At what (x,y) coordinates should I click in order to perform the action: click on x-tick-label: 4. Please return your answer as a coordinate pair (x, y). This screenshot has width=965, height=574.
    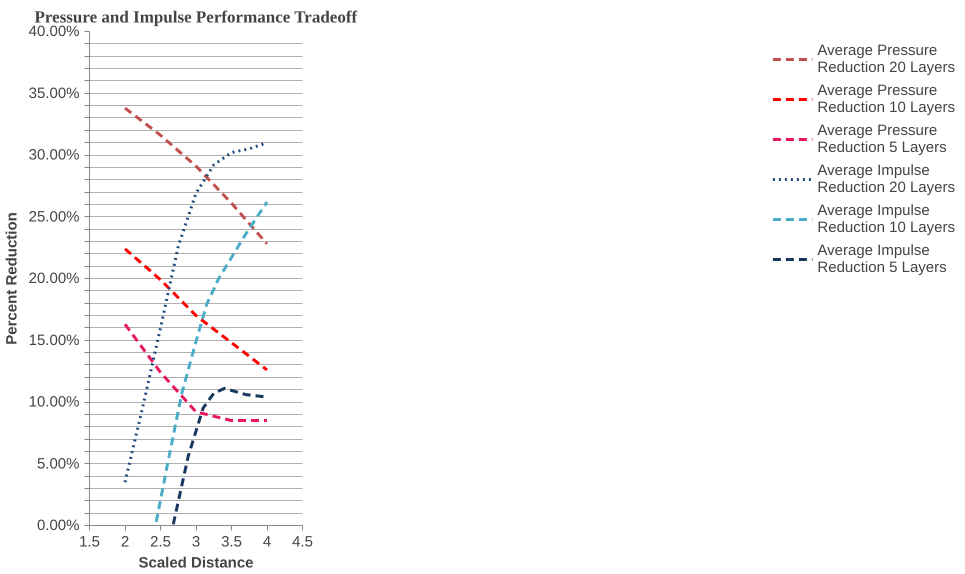
    Looking at the image, I should click on (267, 542).